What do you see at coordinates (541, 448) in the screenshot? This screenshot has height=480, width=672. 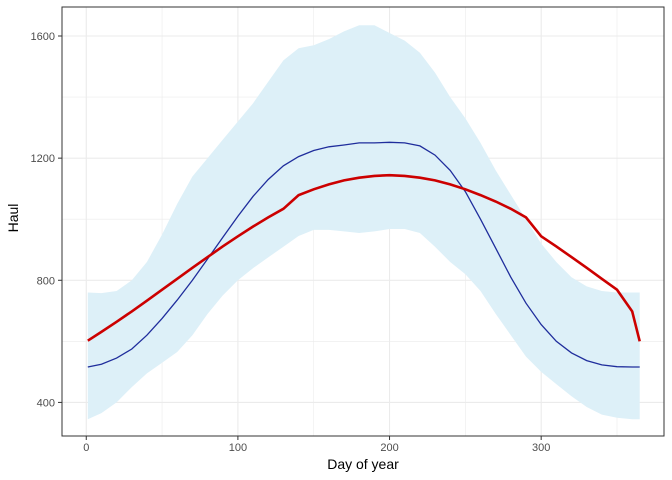 I see `x-tick-label: 300` at bounding box center [541, 448].